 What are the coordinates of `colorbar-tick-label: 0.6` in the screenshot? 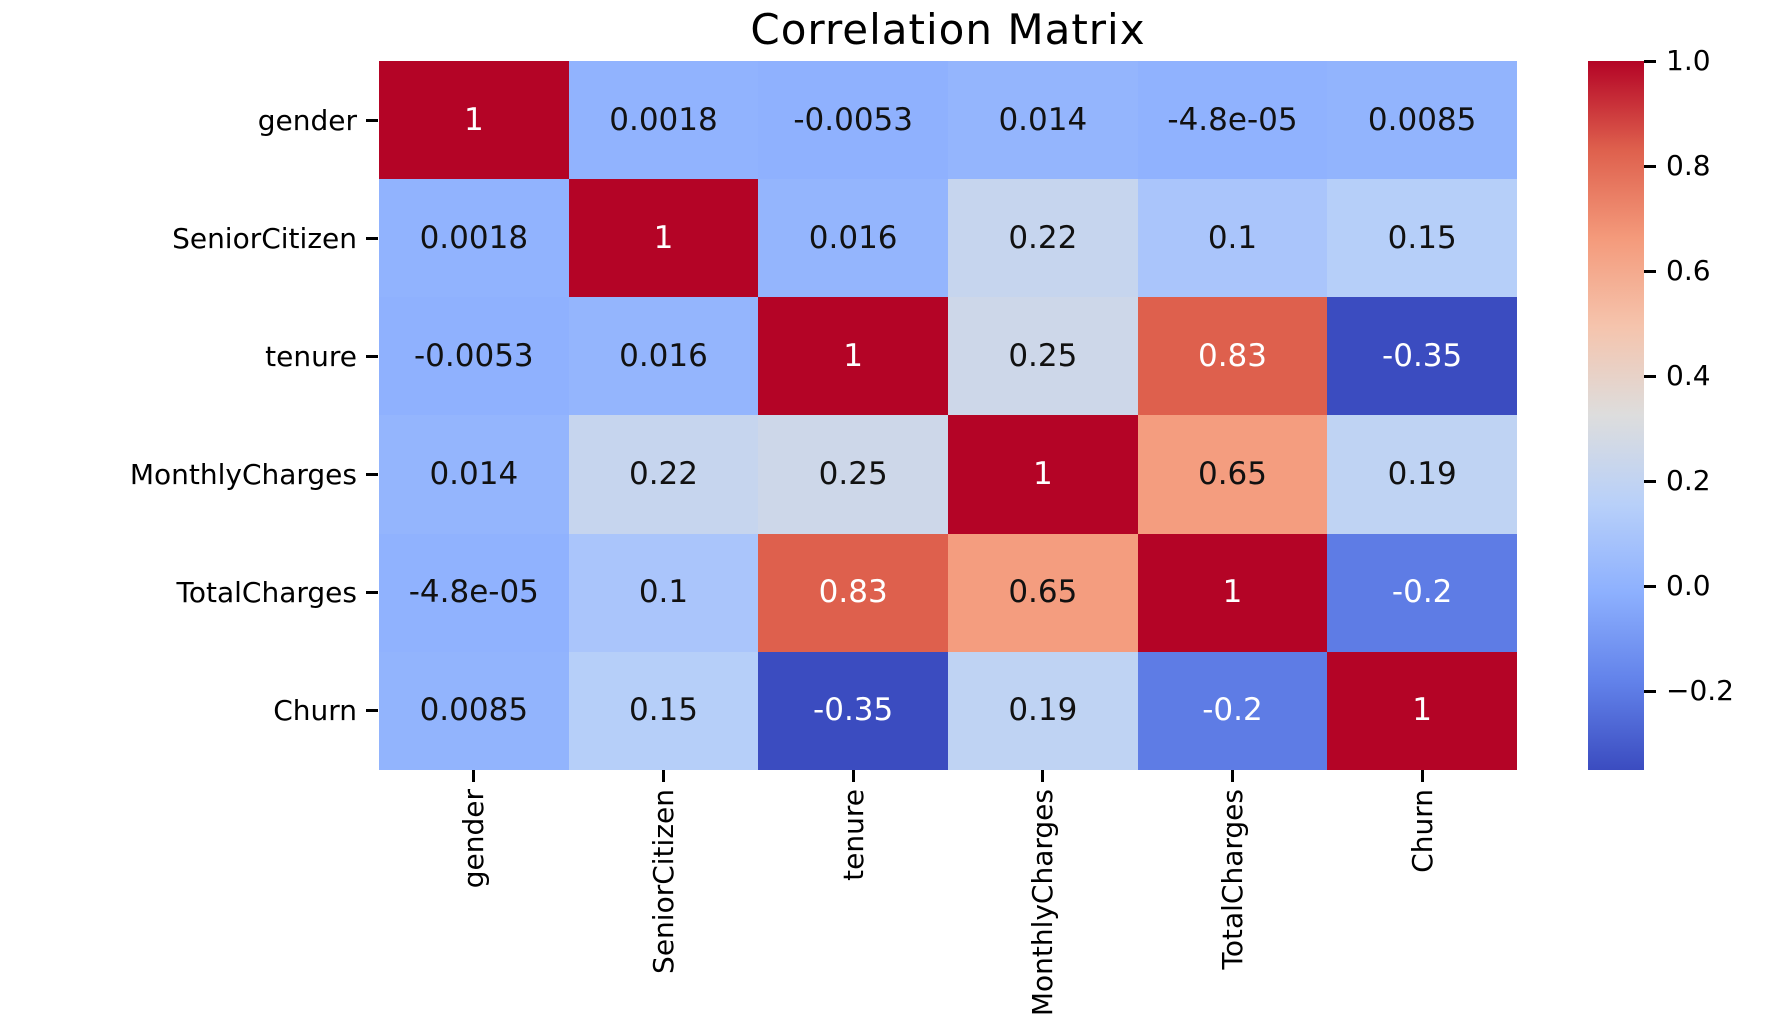 It's located at (1688, 271).